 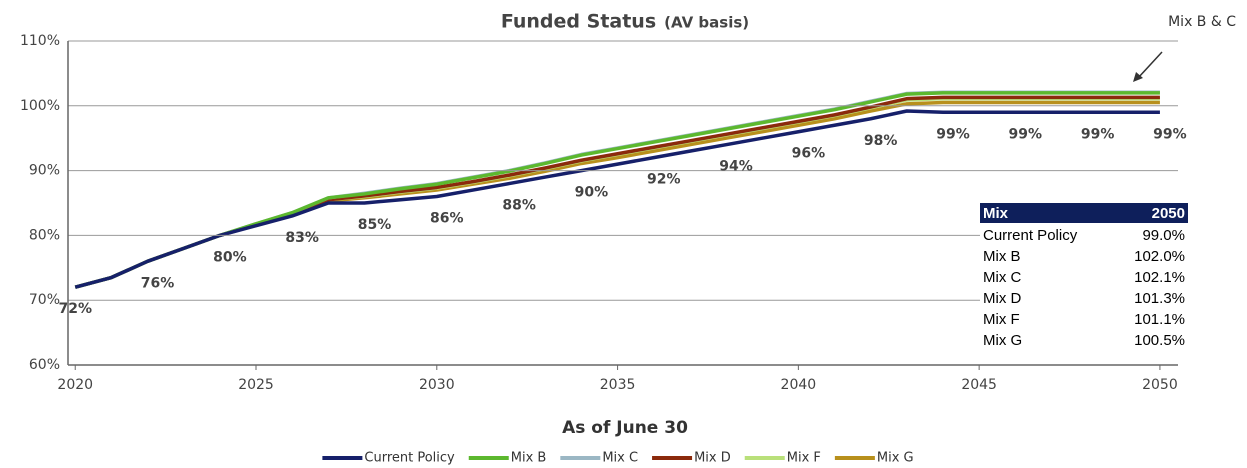 I want to click on table-cell: 102.0%, so click(x=1159, y=256).